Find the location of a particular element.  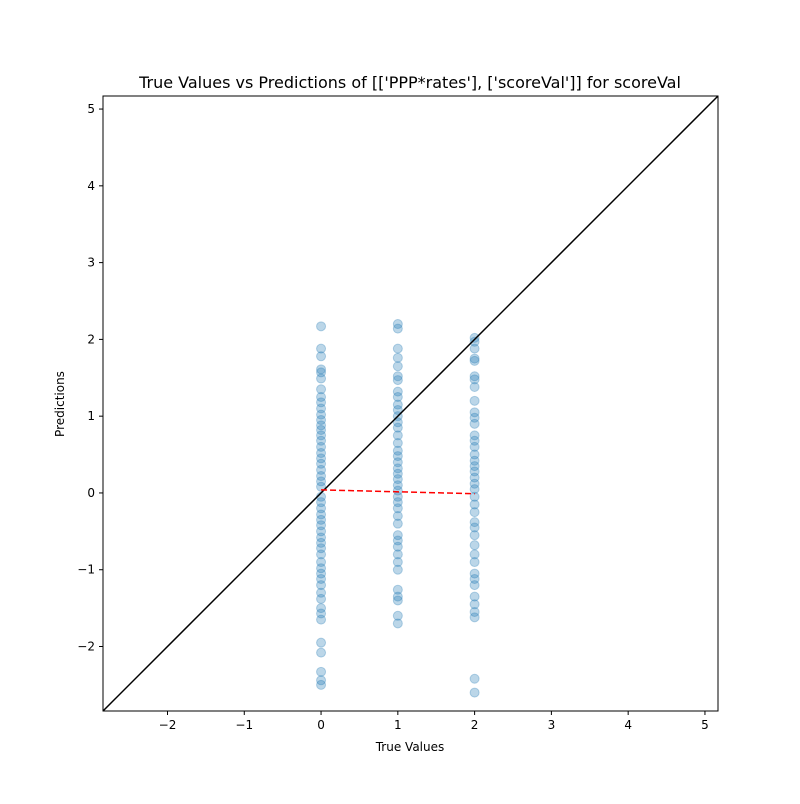

x-tick-label: 1 is located at coordinates (398, 725).